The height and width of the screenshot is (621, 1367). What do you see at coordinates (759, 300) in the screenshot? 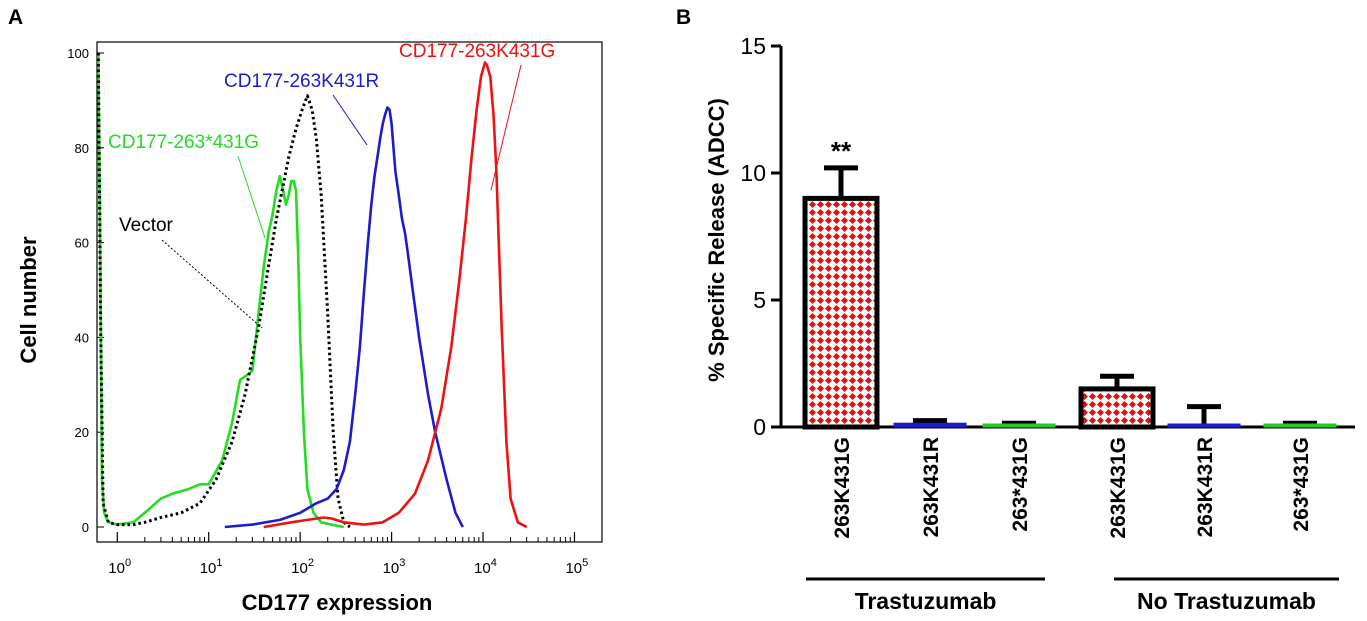
I see `panel-b-y-tick-label: 5` at bounding box center [759, 300].